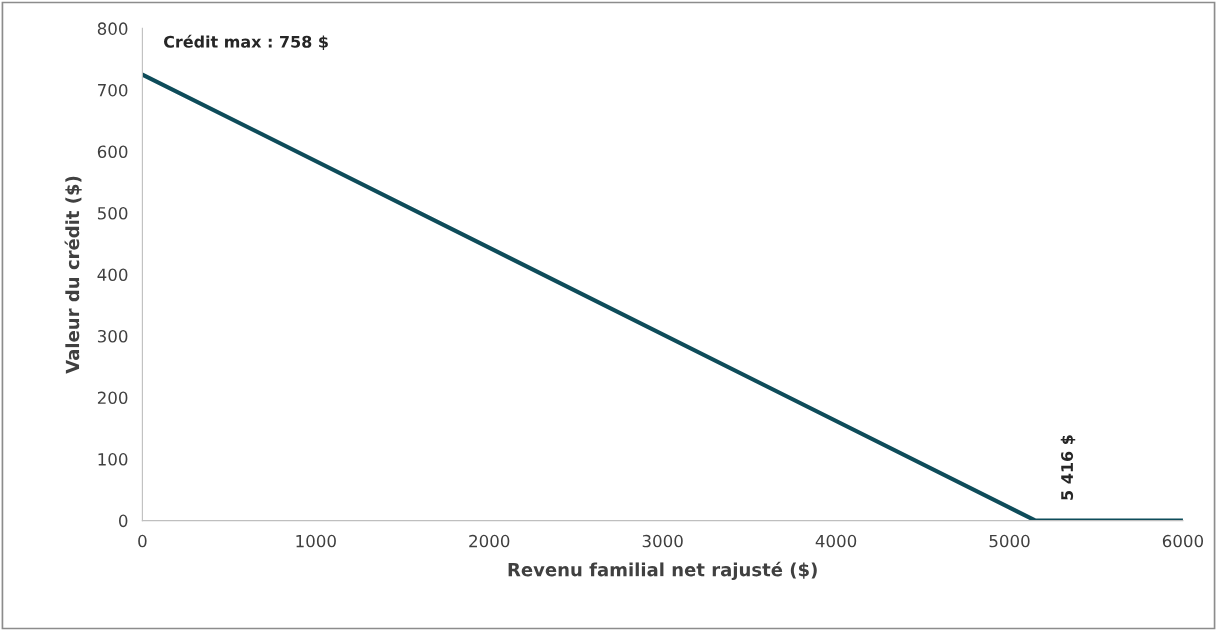 The height and width of the screenshot is (631, 1217). Describe the element at coordinates (246, 42) in the screenshot. I see `annotation: Crédit max : 758 $` at that location.